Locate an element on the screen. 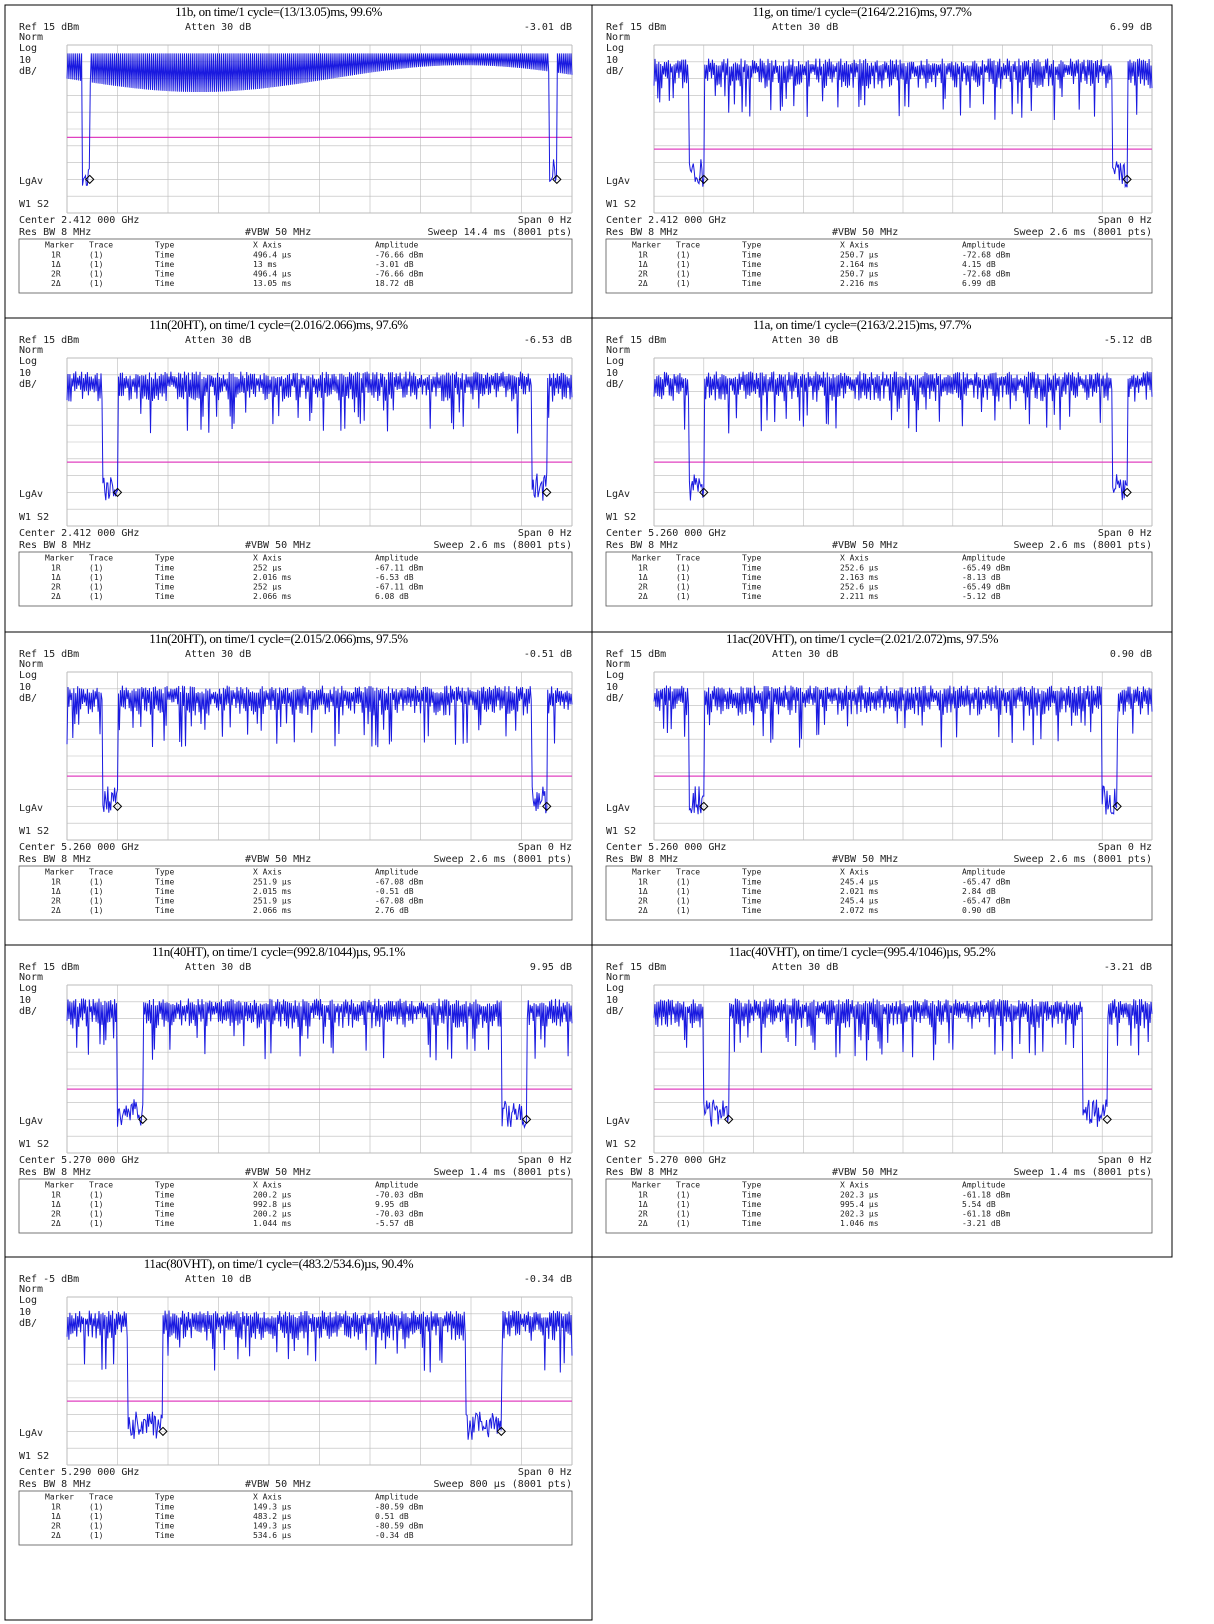 The image size is (1214, 1624). marker-cell: 0.90 dB is located at coordinates (979, 910).